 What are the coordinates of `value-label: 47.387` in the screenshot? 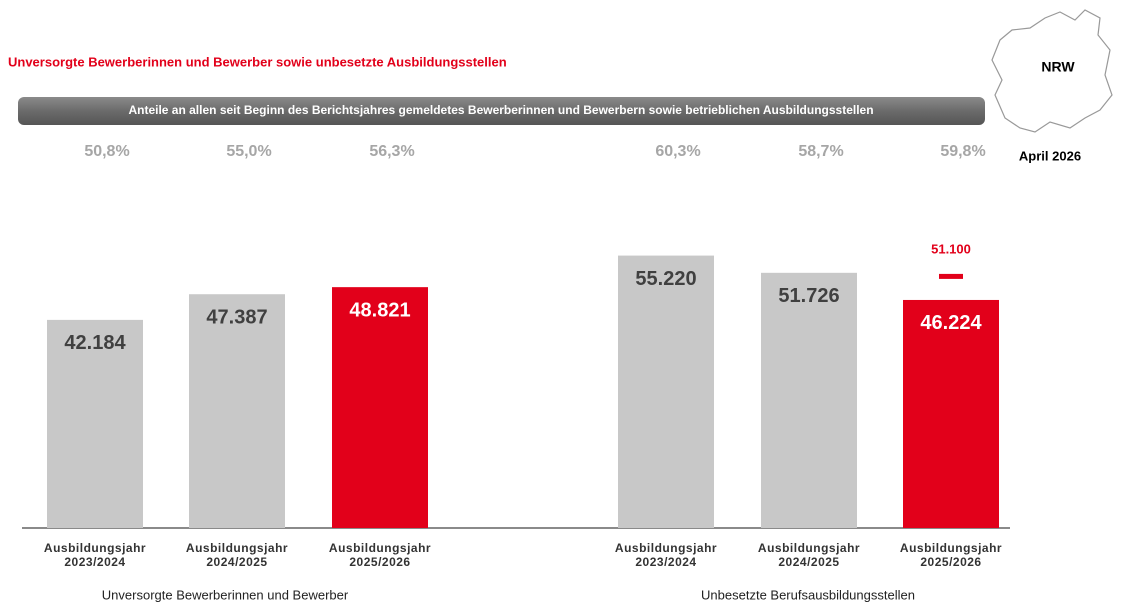 It's located at (236, 318).